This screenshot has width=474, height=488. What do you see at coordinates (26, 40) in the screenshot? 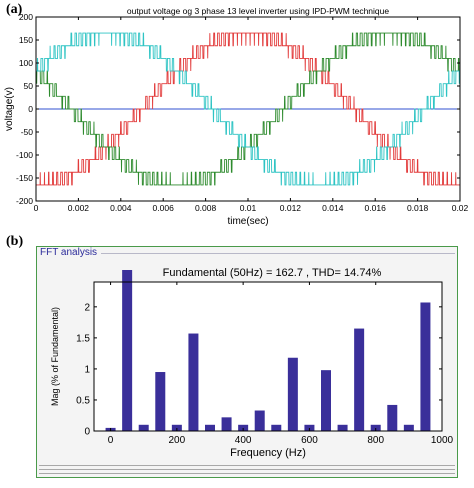
I see `y-tick-label: 150` at bounding box center [26, 40].